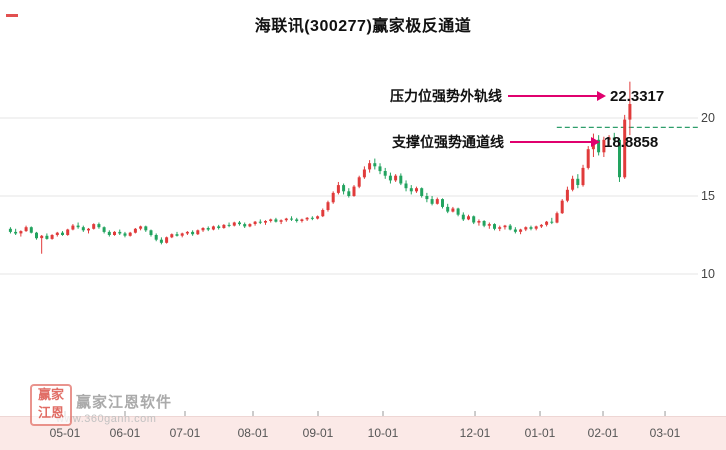  Describe the element at coordinates (125, 433) in the screenshot. I see `x-axis-label: 06-01` at that location.